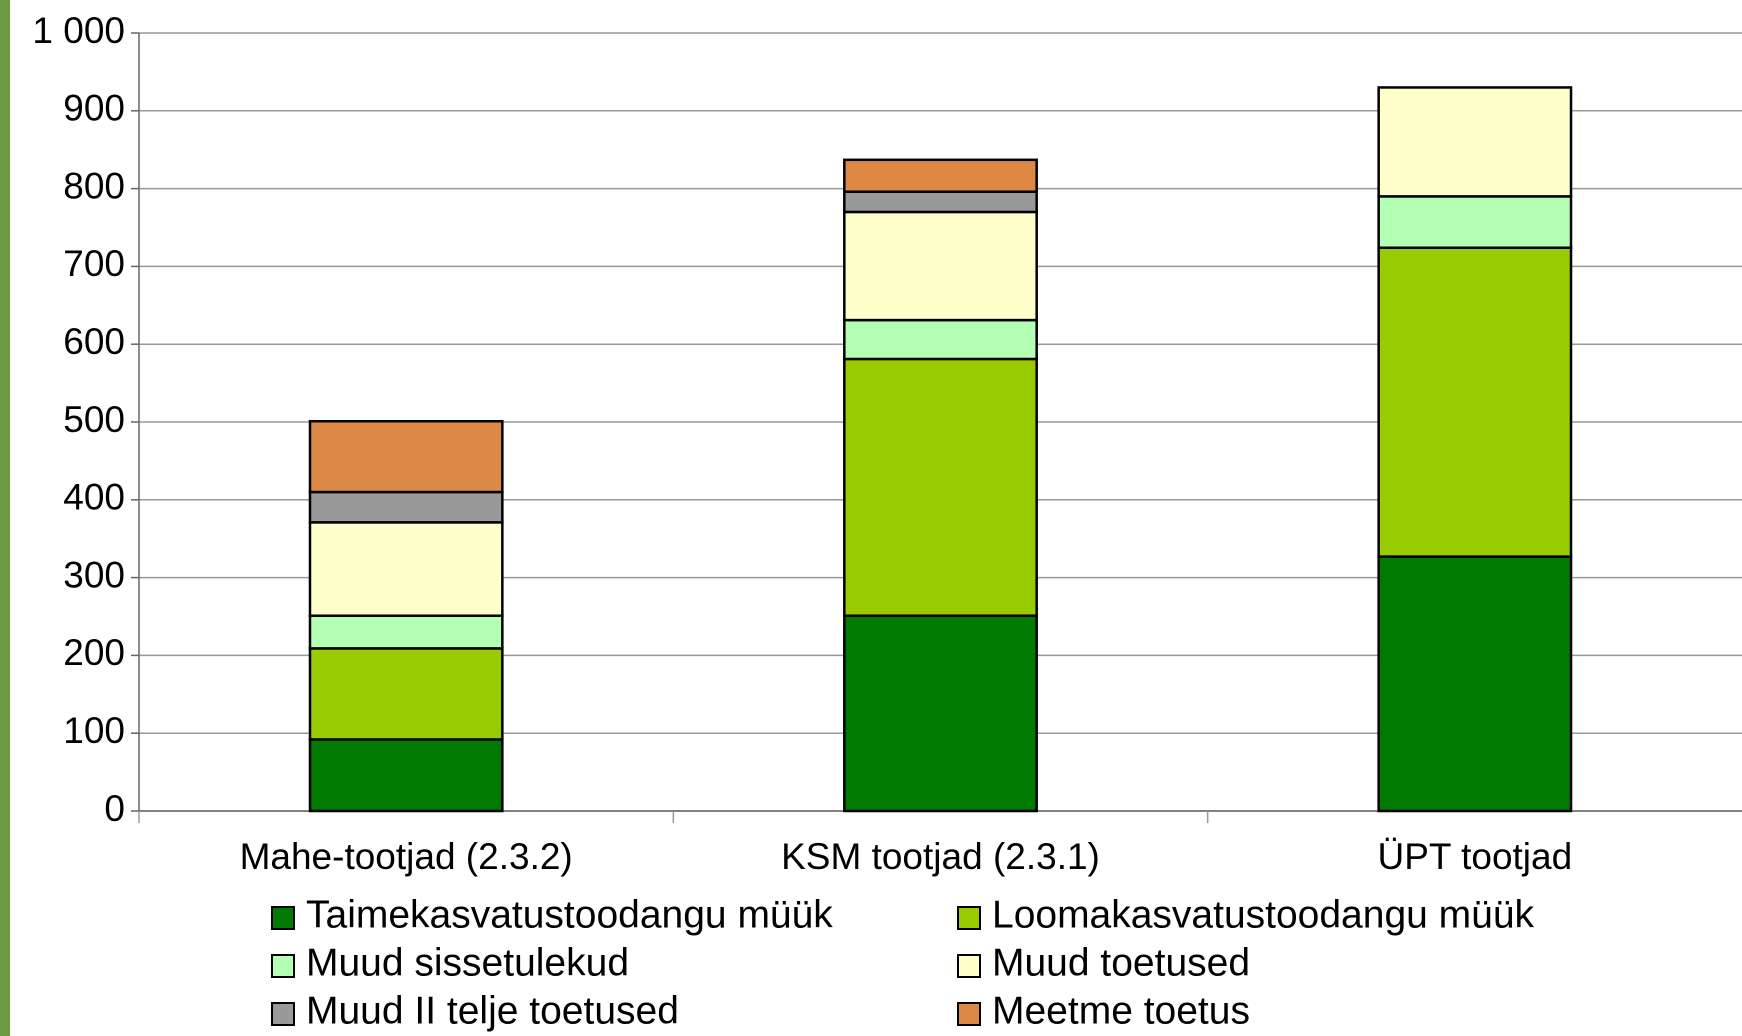 This screenshot has width=1742, height=1036. Describe the element at coordinates (94, 419) in the screenshot. I see `y-tick-label: 500` at that location.